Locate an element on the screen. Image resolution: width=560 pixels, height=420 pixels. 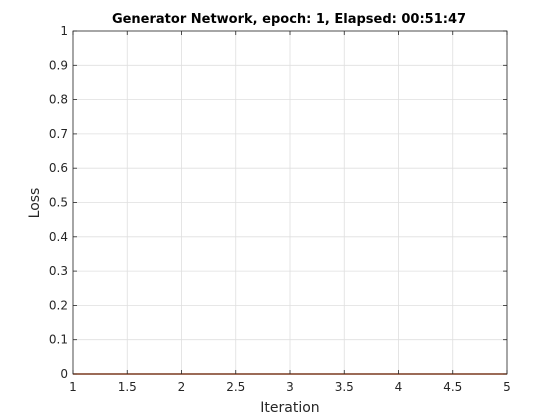
y-tick-label: 0.7 is located at coordinates (58, 134).